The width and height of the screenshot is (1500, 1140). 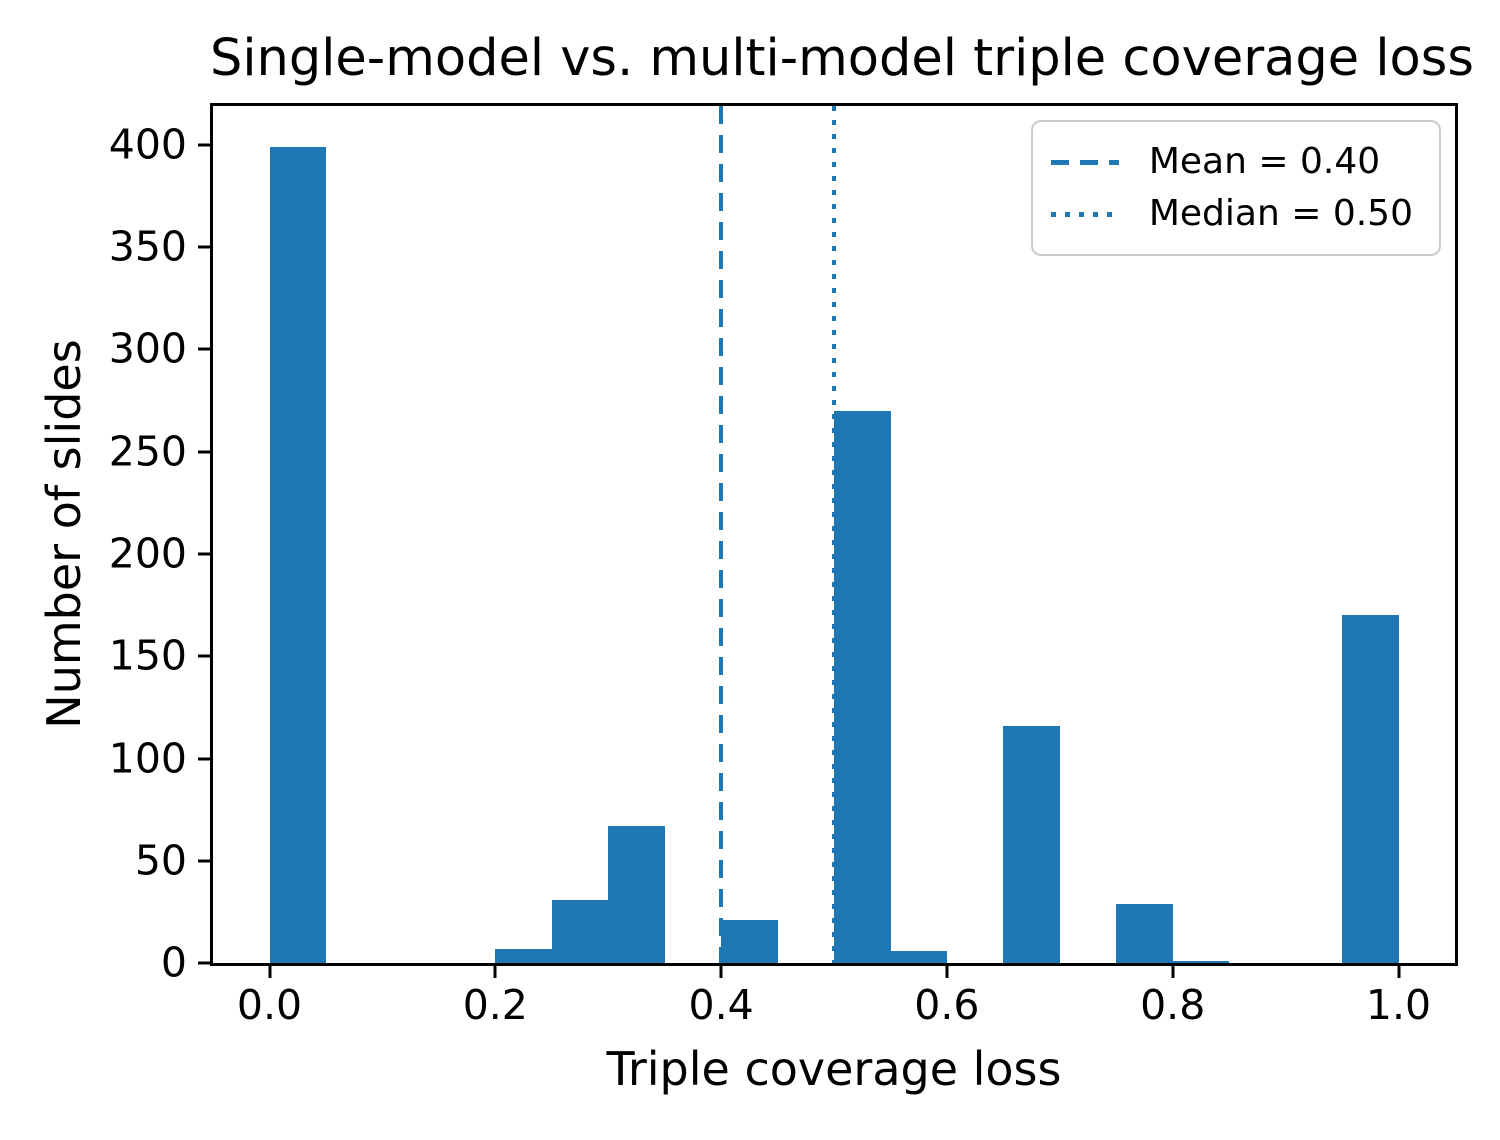 What do you see at coordinates (147, 451) in the screenshot?
I see `y-axis-tick-label: 250` at bounding box center [147, 451].